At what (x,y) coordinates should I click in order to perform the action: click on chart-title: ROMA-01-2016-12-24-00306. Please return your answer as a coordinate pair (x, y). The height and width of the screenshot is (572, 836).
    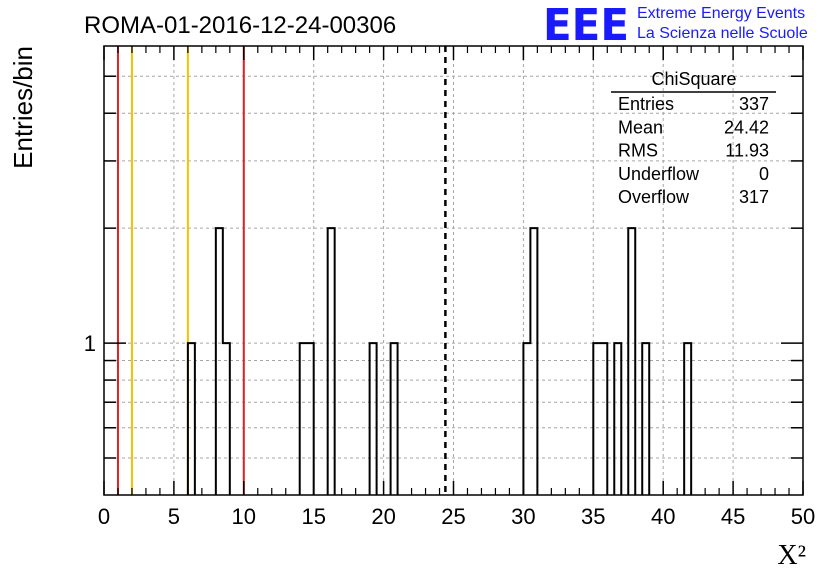
    Looking at the image, I should click on (240, 25).